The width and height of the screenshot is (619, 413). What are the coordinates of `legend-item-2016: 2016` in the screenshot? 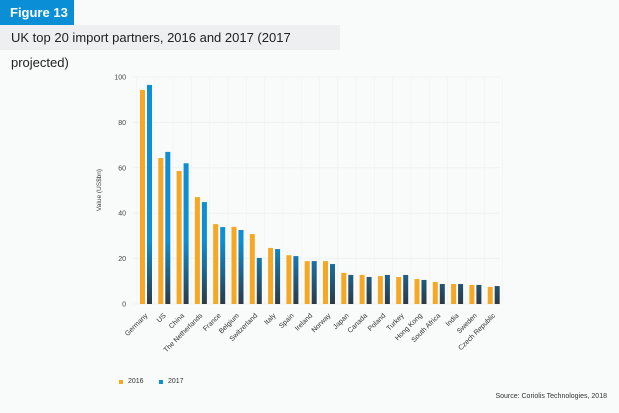 It's located at (131, 381).